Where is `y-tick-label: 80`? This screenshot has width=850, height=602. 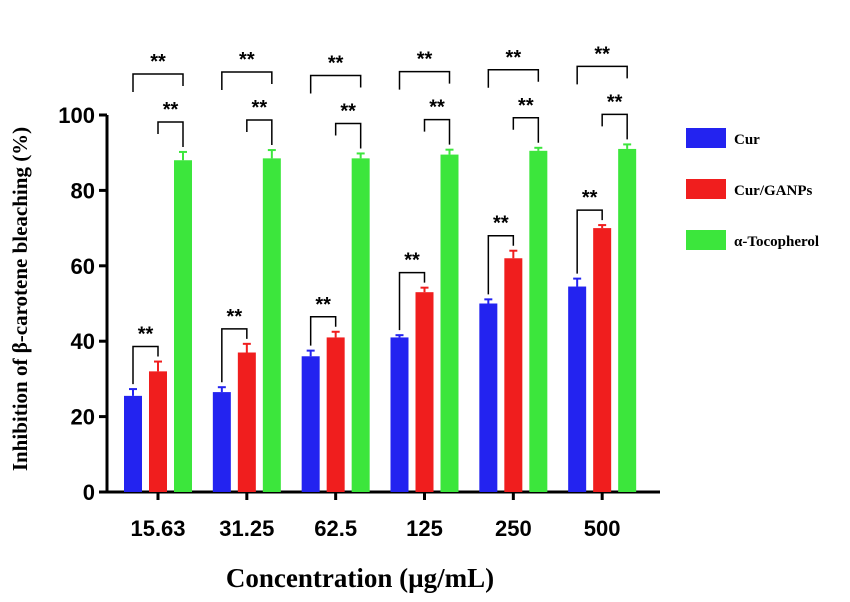
y-tick-label: 80 is located at coordinates (83, 190).